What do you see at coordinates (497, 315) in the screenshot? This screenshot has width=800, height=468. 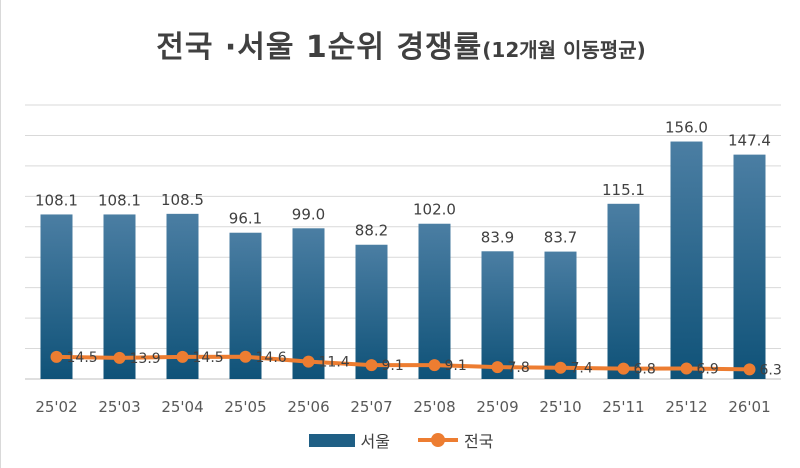 I see `bar-25'09` at bounding box center [497, 315].